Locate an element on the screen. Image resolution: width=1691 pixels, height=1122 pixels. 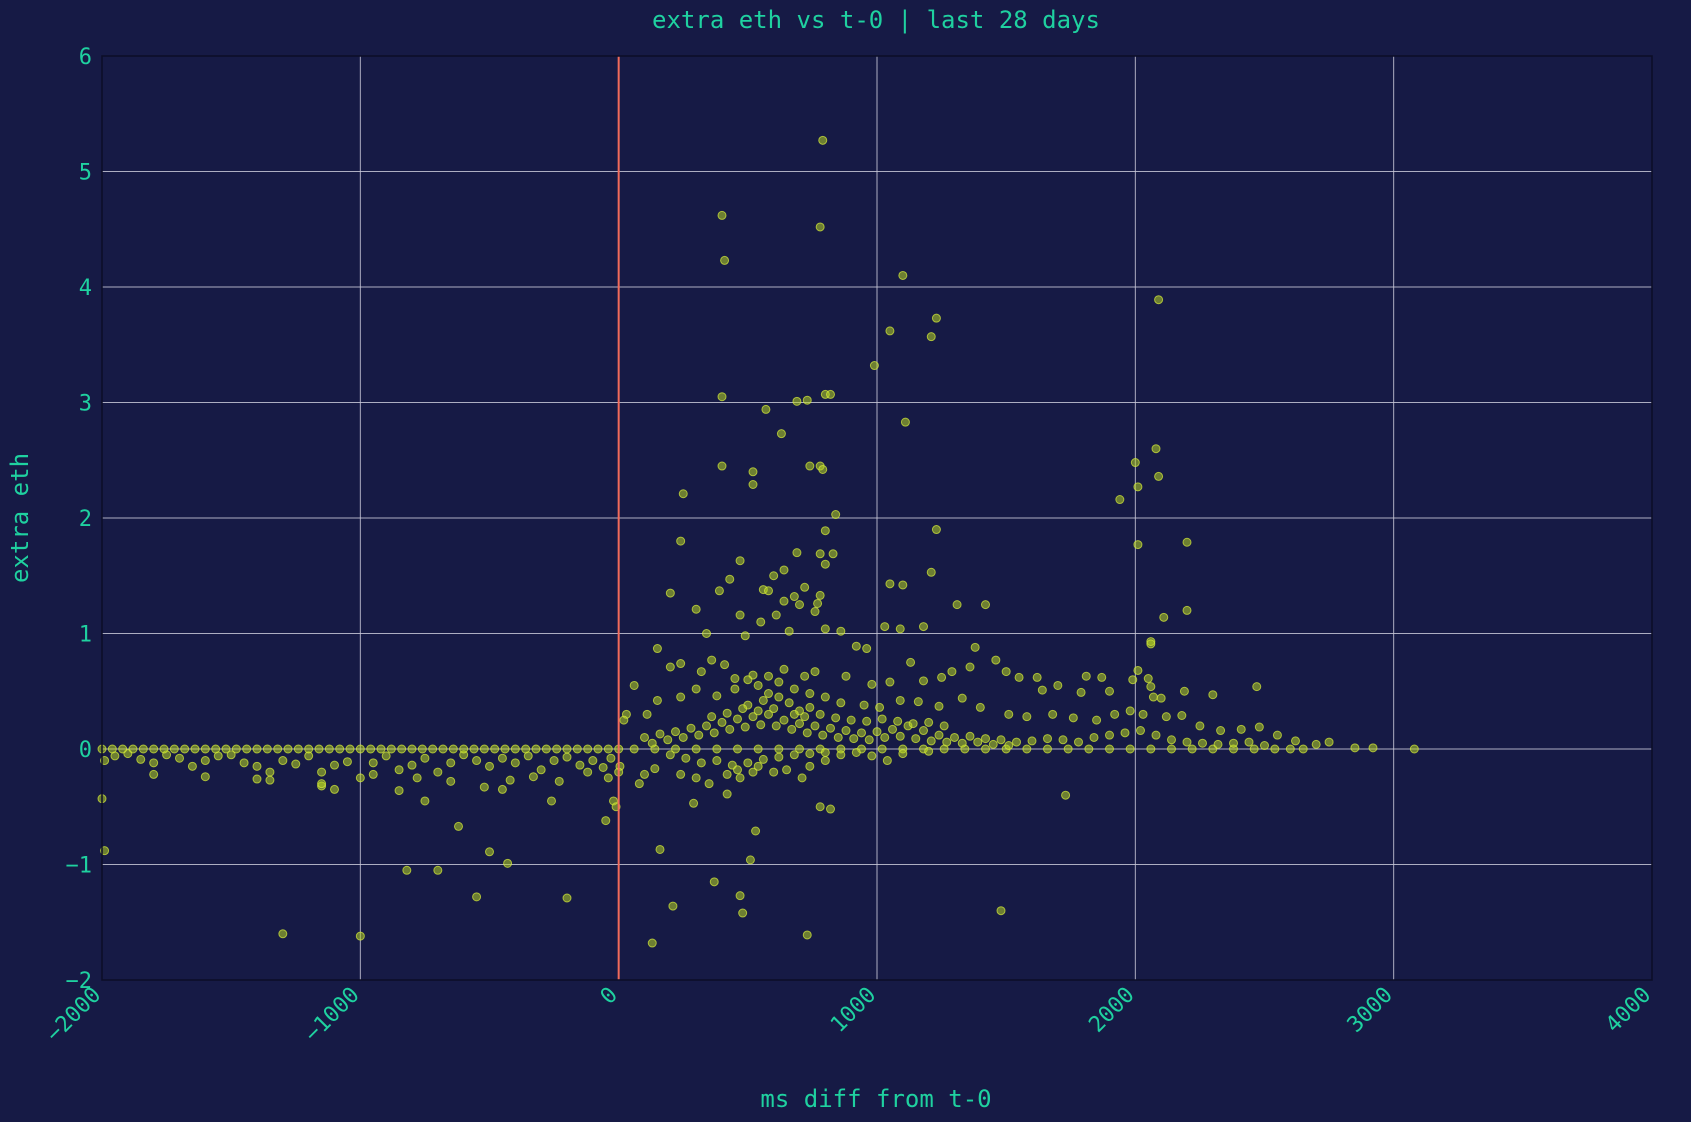
y-tick-label: 2 is located at coordinates (85, 519).